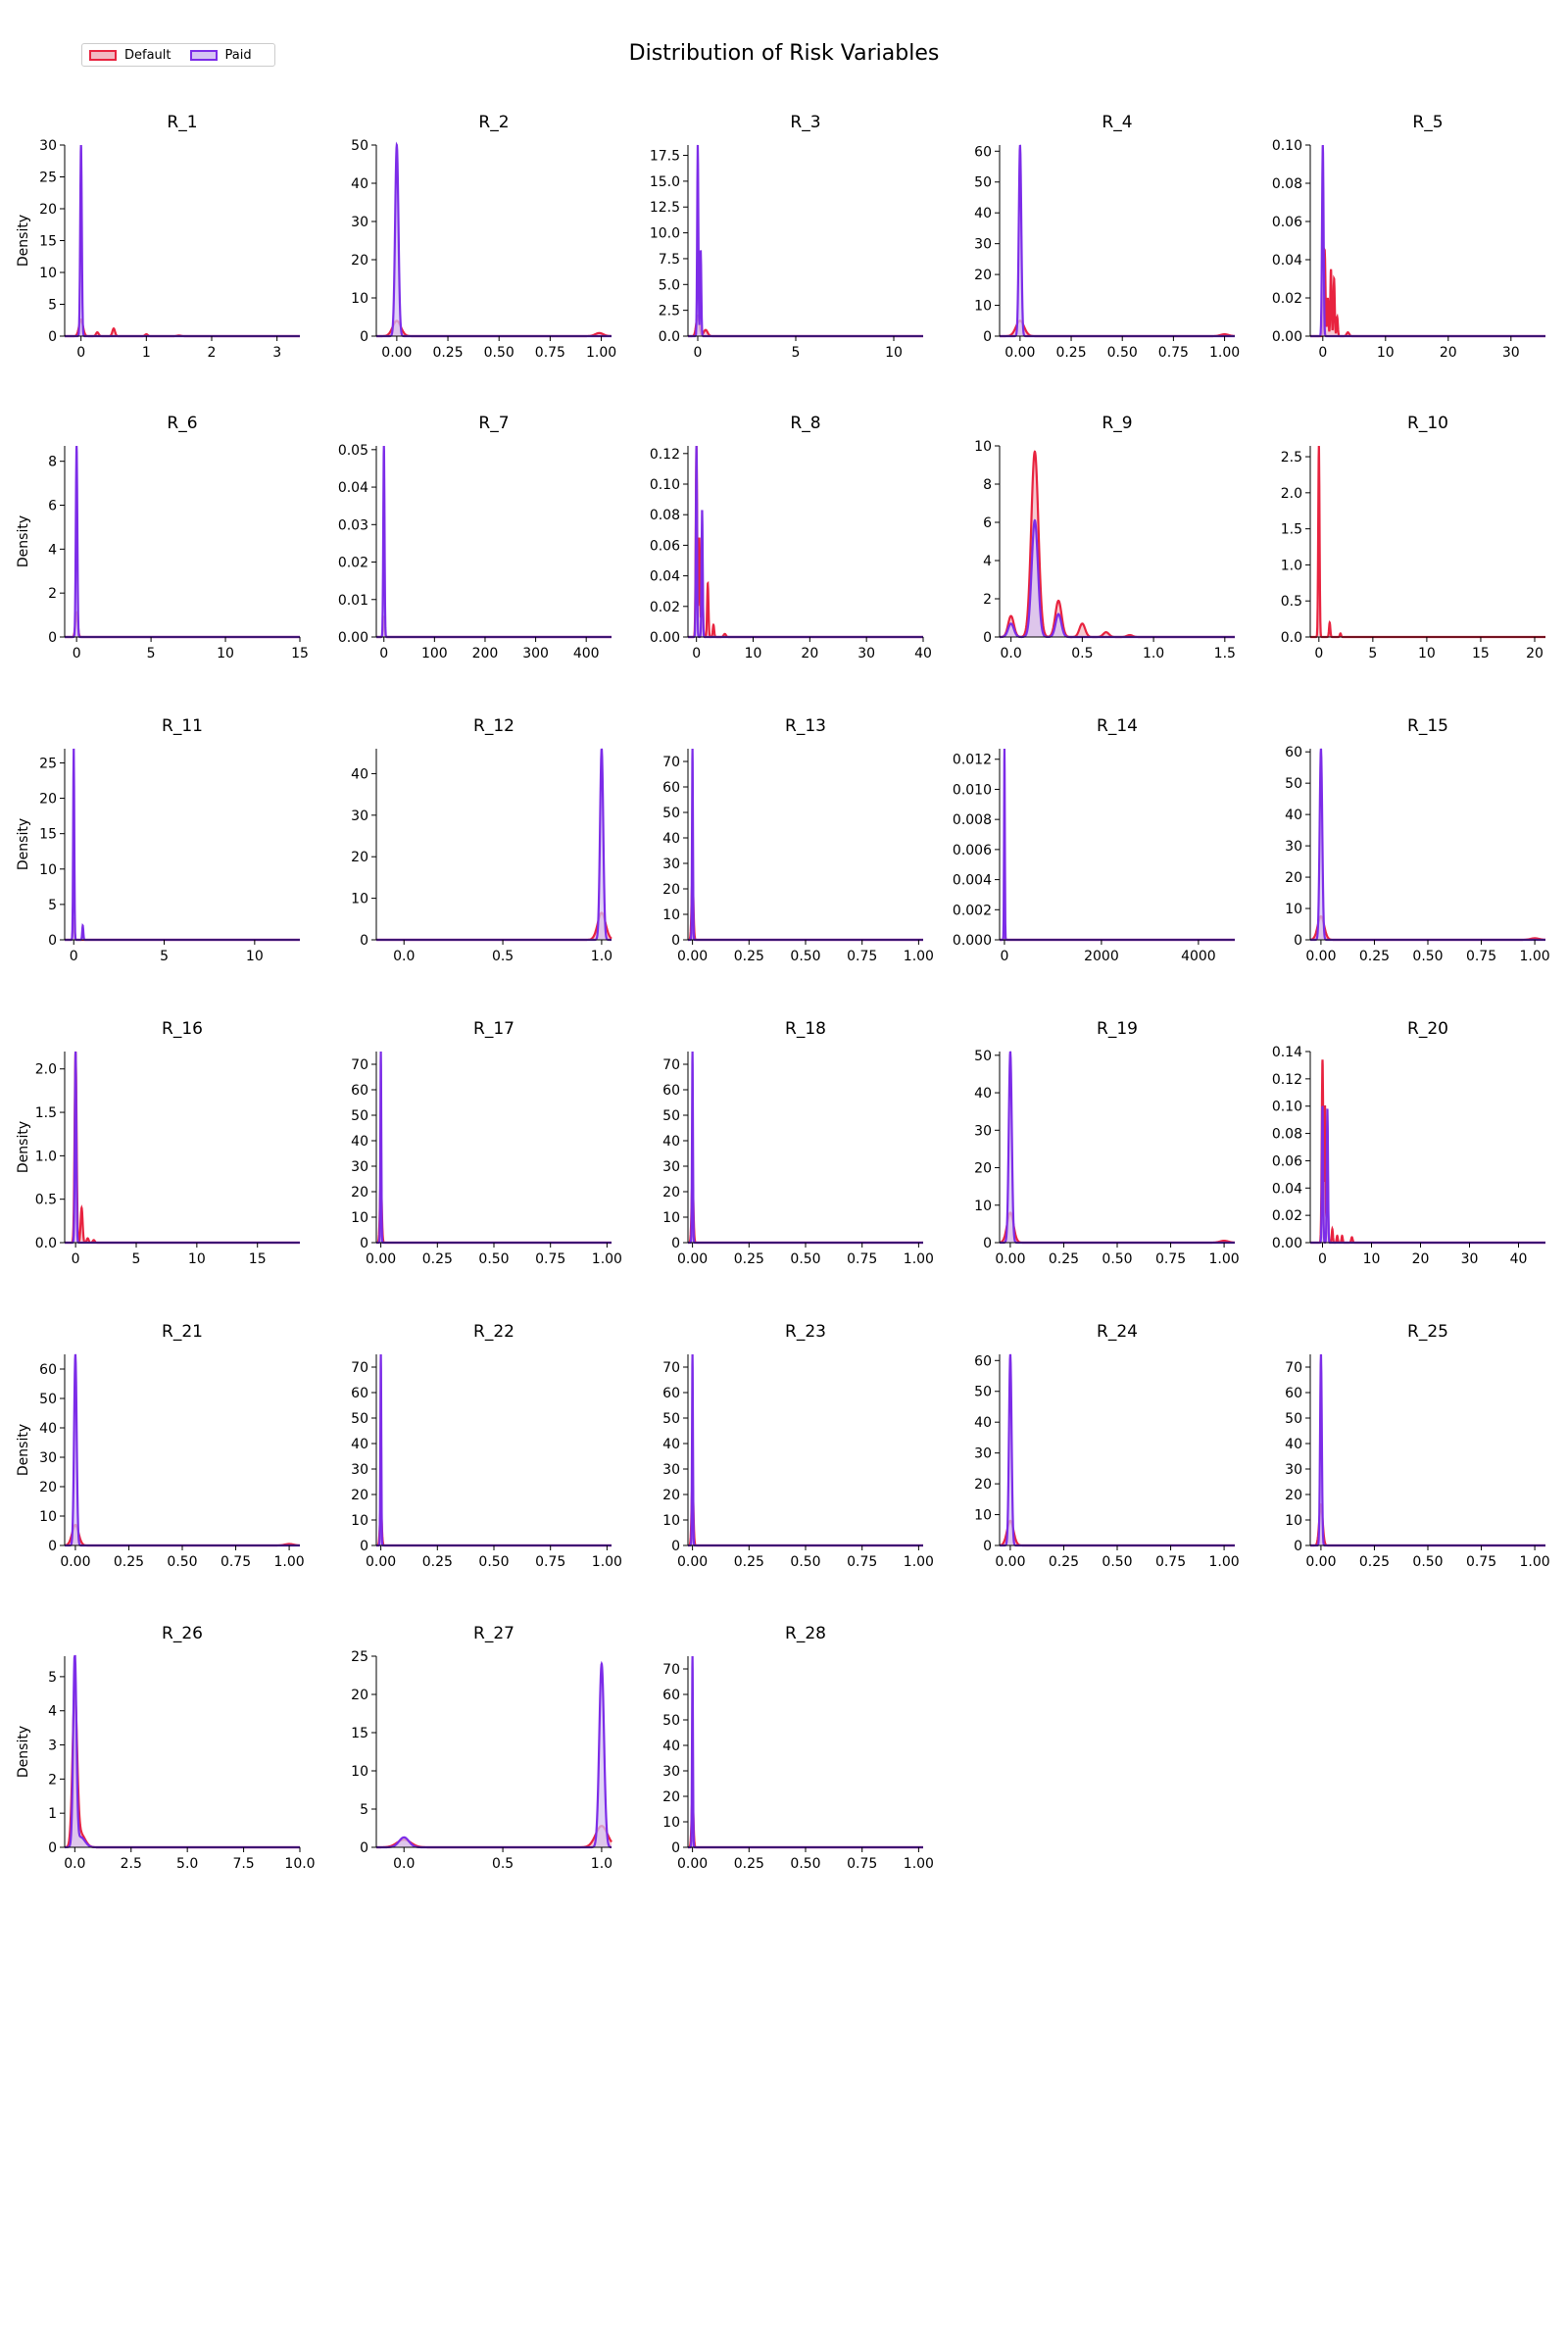 This screenshot has height=2352, width=1568. What do you see at coordinates (23, 541) in the screenshot?
I see `y-axis-label: Density` at bounding box center [23, 541].